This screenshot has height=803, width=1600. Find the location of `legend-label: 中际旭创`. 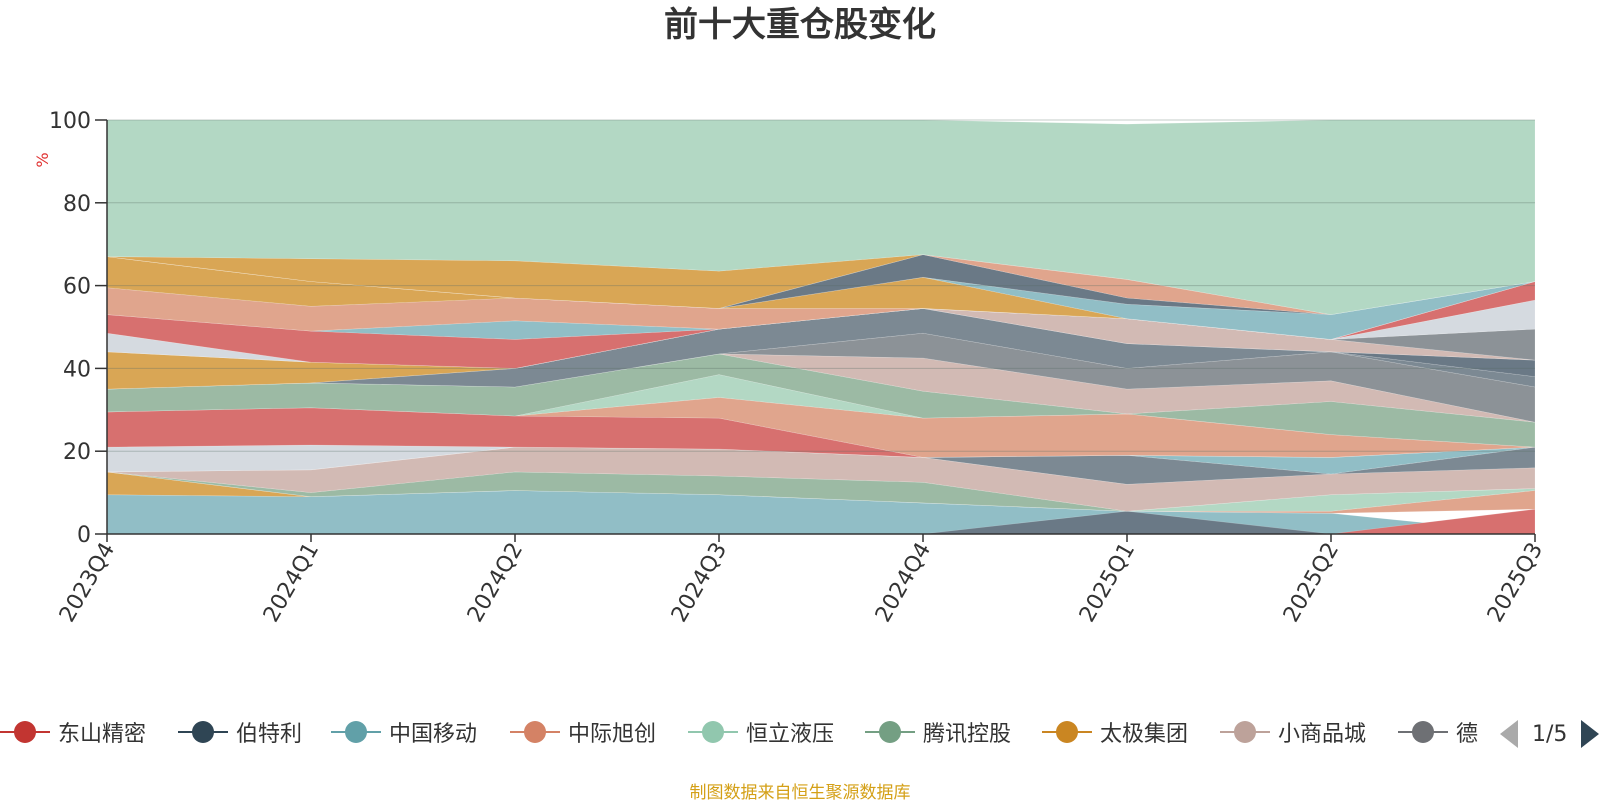

legend-label: 中际旭创 is located at coordinates (612, 734).